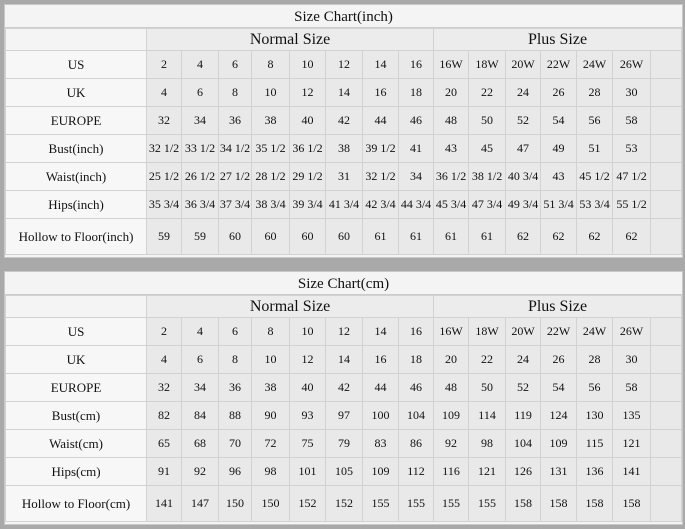 The image size is (685, 529). Describe the element at coordinates (270, 176) in the screenshot. I see `size-cell: 28 1/2` at that location.